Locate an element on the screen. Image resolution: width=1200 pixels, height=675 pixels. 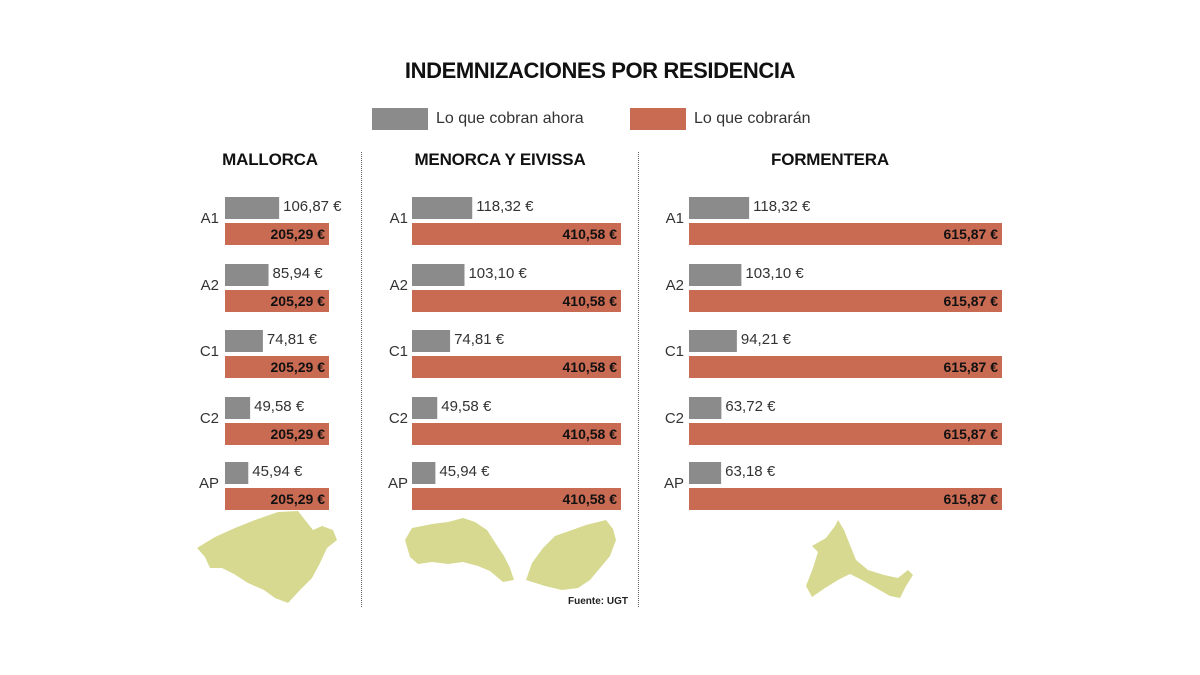
category-label-menorca-eivissa-c1: C1 is located at coordinates (398, 351).